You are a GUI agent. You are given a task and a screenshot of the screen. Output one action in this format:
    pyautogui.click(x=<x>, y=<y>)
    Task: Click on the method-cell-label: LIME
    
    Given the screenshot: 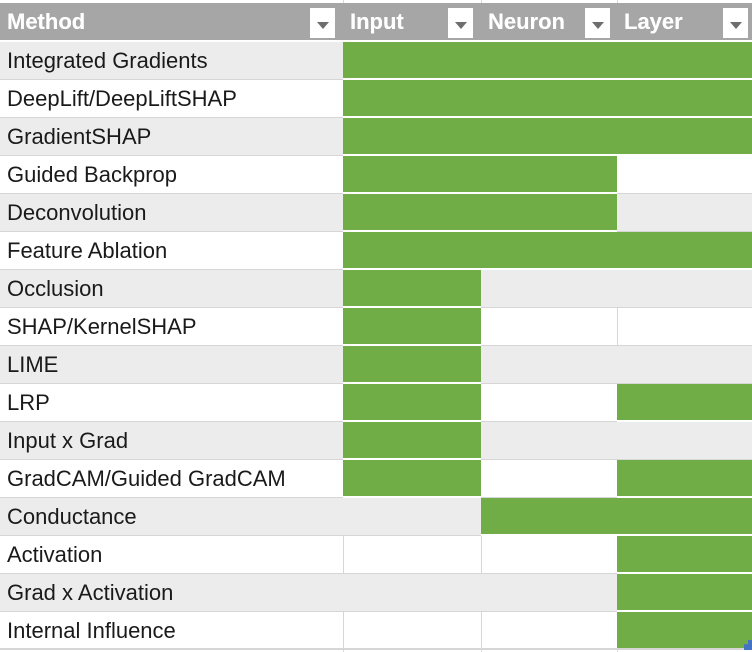 What is the action you would take?
    pyautogui.click(x=33, y=364)
    